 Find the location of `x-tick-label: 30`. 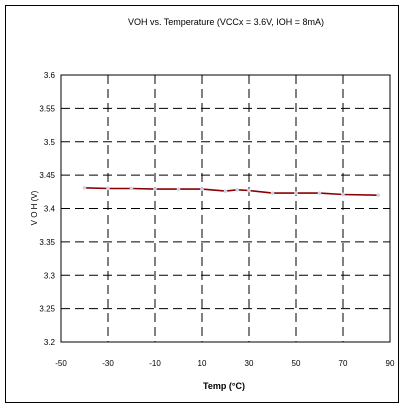

x-tick-label: 30 is located at coordinates (249, 363).